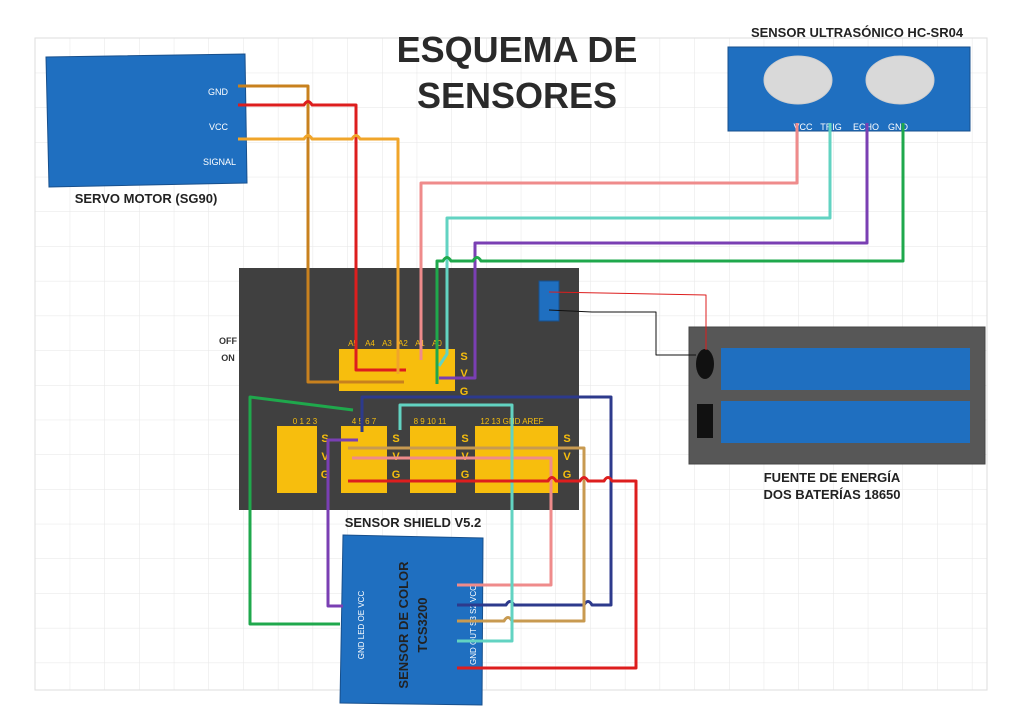 The height and width of the screenshot is (724, 1019). I want to click on wire-power-negative, so click(622, 332).